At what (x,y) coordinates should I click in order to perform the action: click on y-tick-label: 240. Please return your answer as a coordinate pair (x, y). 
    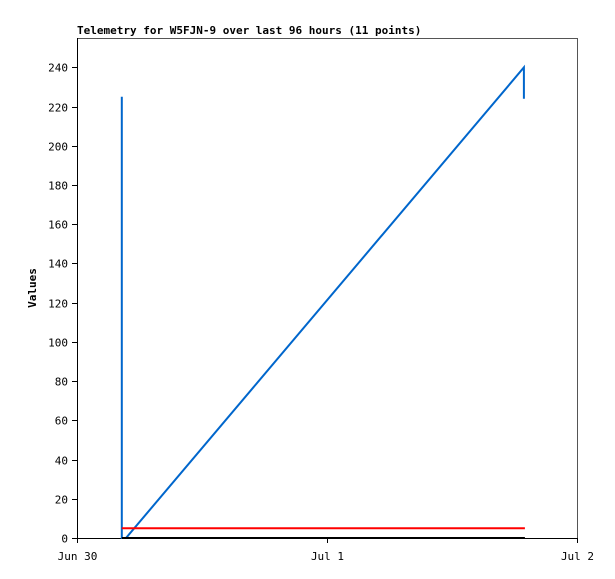
    Looking at the image, I should click on (58, 68).